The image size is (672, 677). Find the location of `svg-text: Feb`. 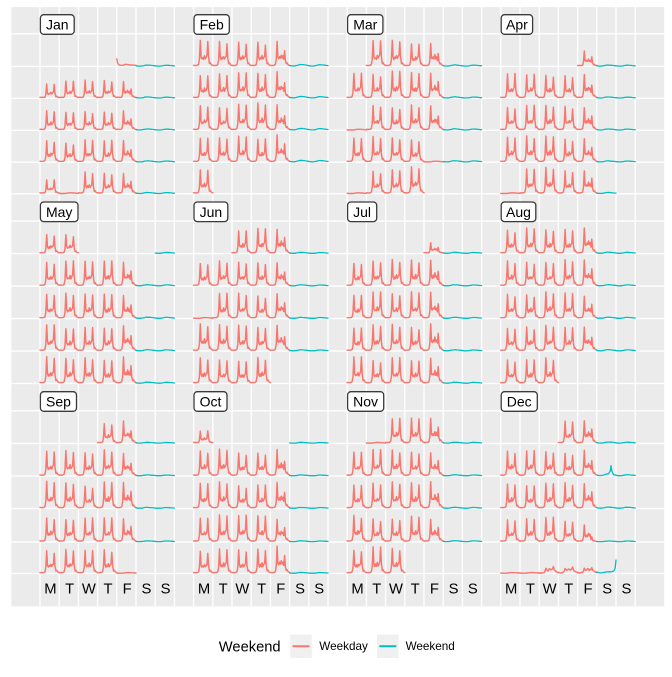

svg-text: Feb is located at coordinates (212, 25).